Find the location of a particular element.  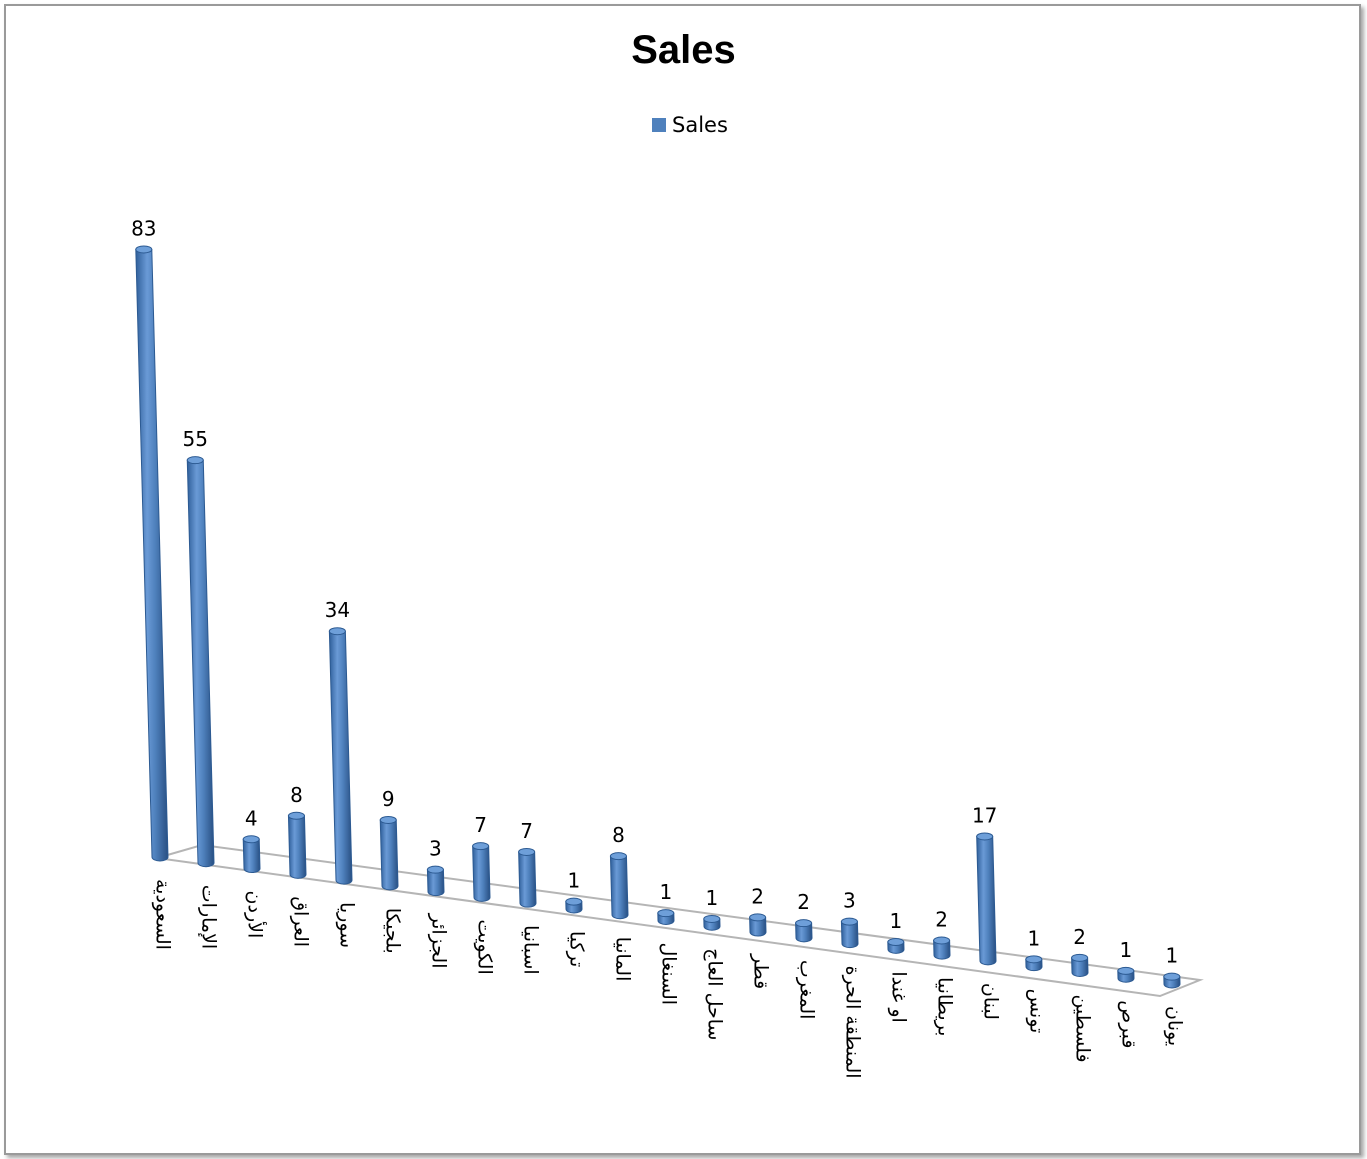

category-label-9: اسبانيا is located at coordinates (531, 950).